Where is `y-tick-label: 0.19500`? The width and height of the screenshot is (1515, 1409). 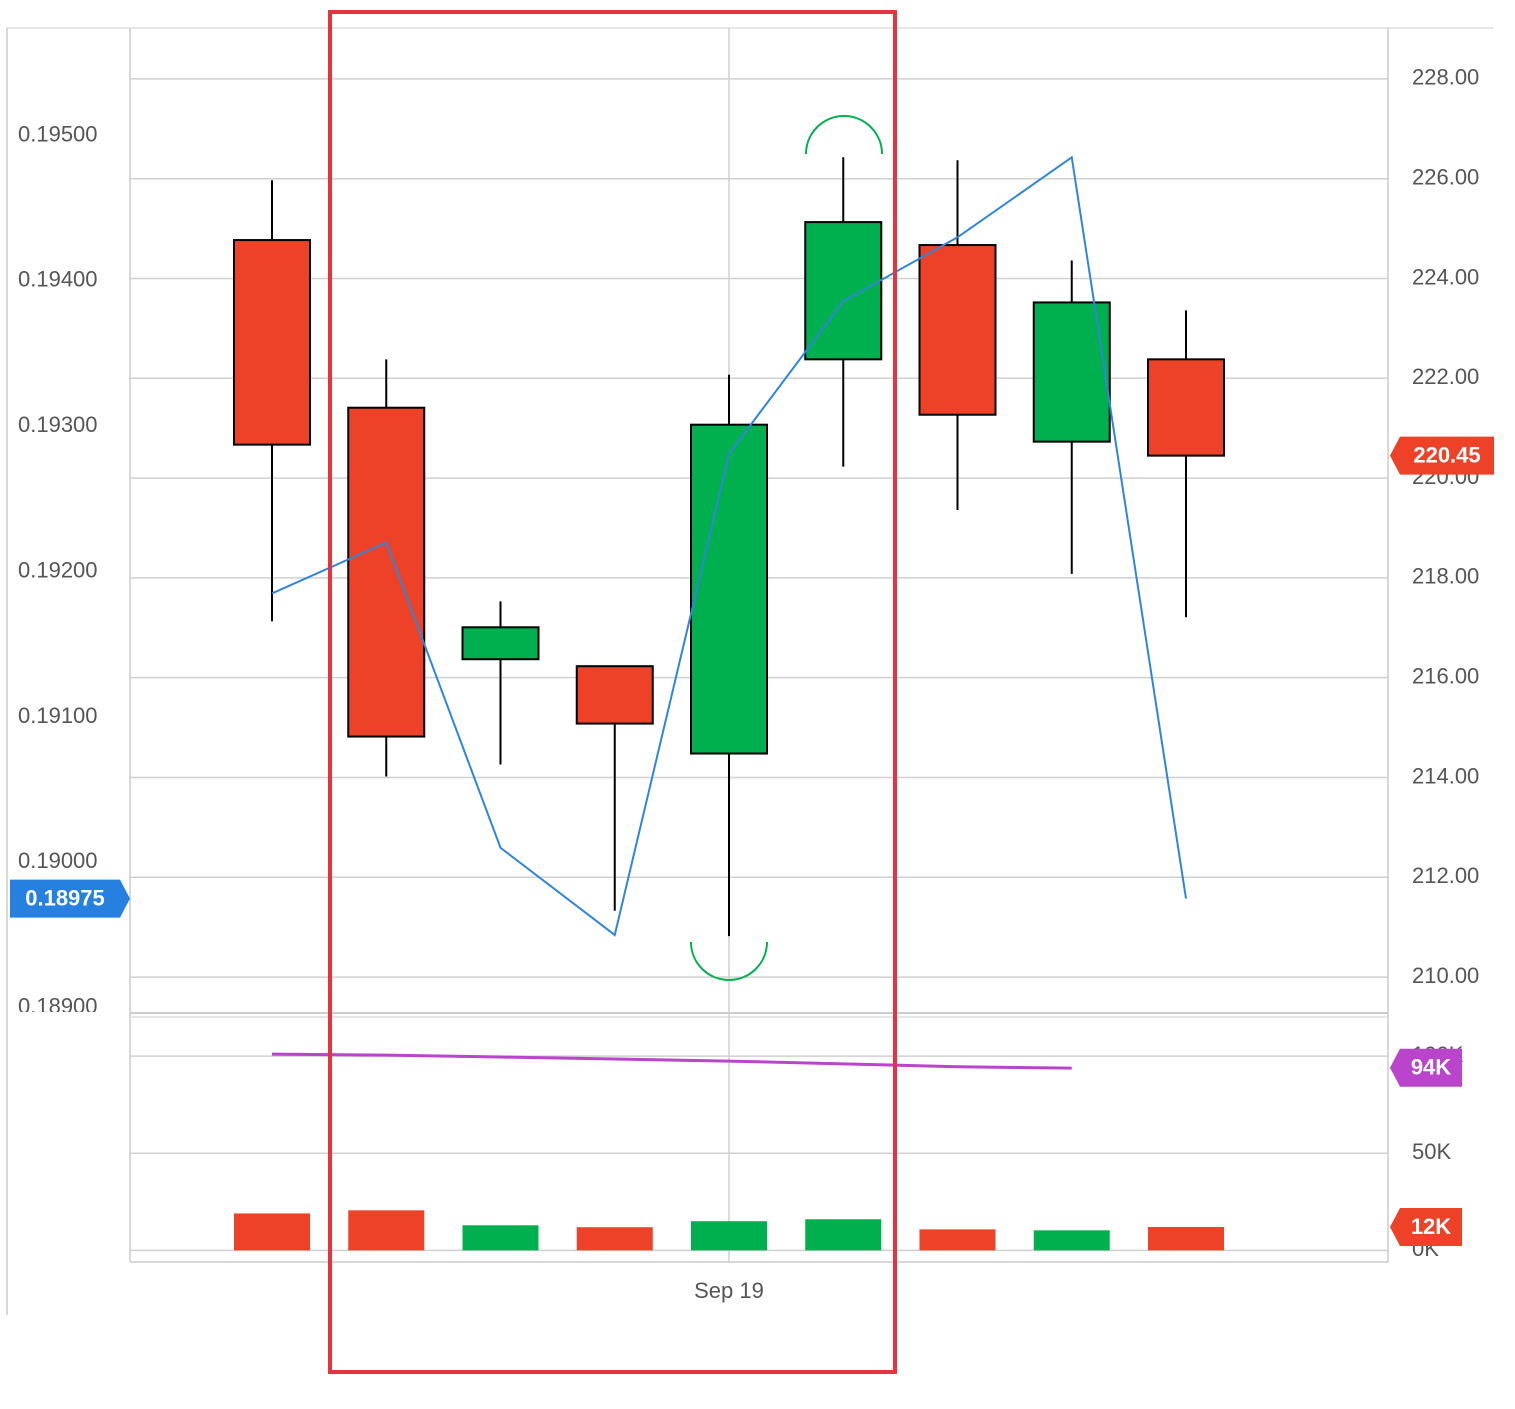
y-tick-label: 0.19500 is located at coordinates (58, 133).